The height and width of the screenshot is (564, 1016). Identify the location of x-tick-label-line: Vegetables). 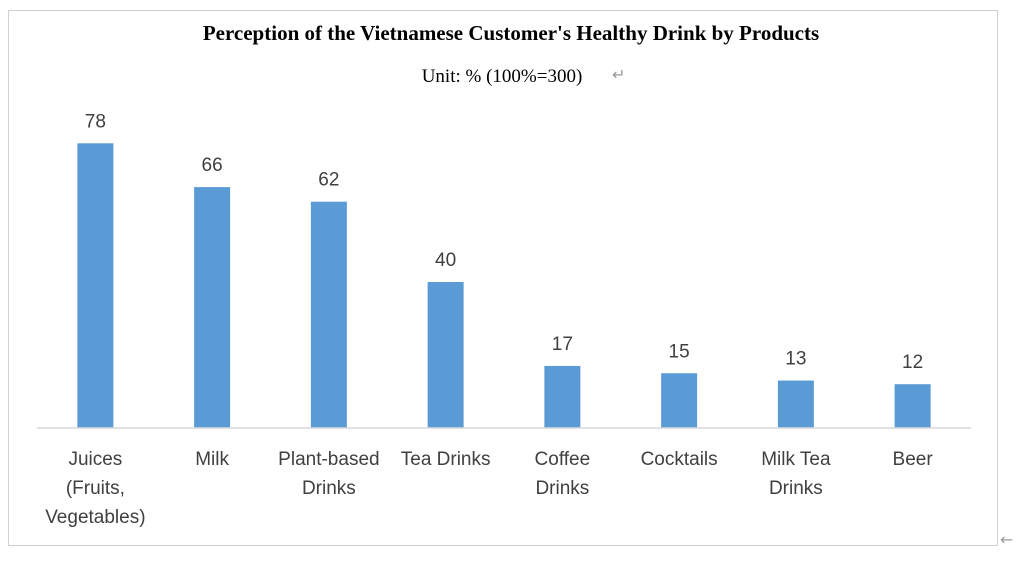
(95, 517).